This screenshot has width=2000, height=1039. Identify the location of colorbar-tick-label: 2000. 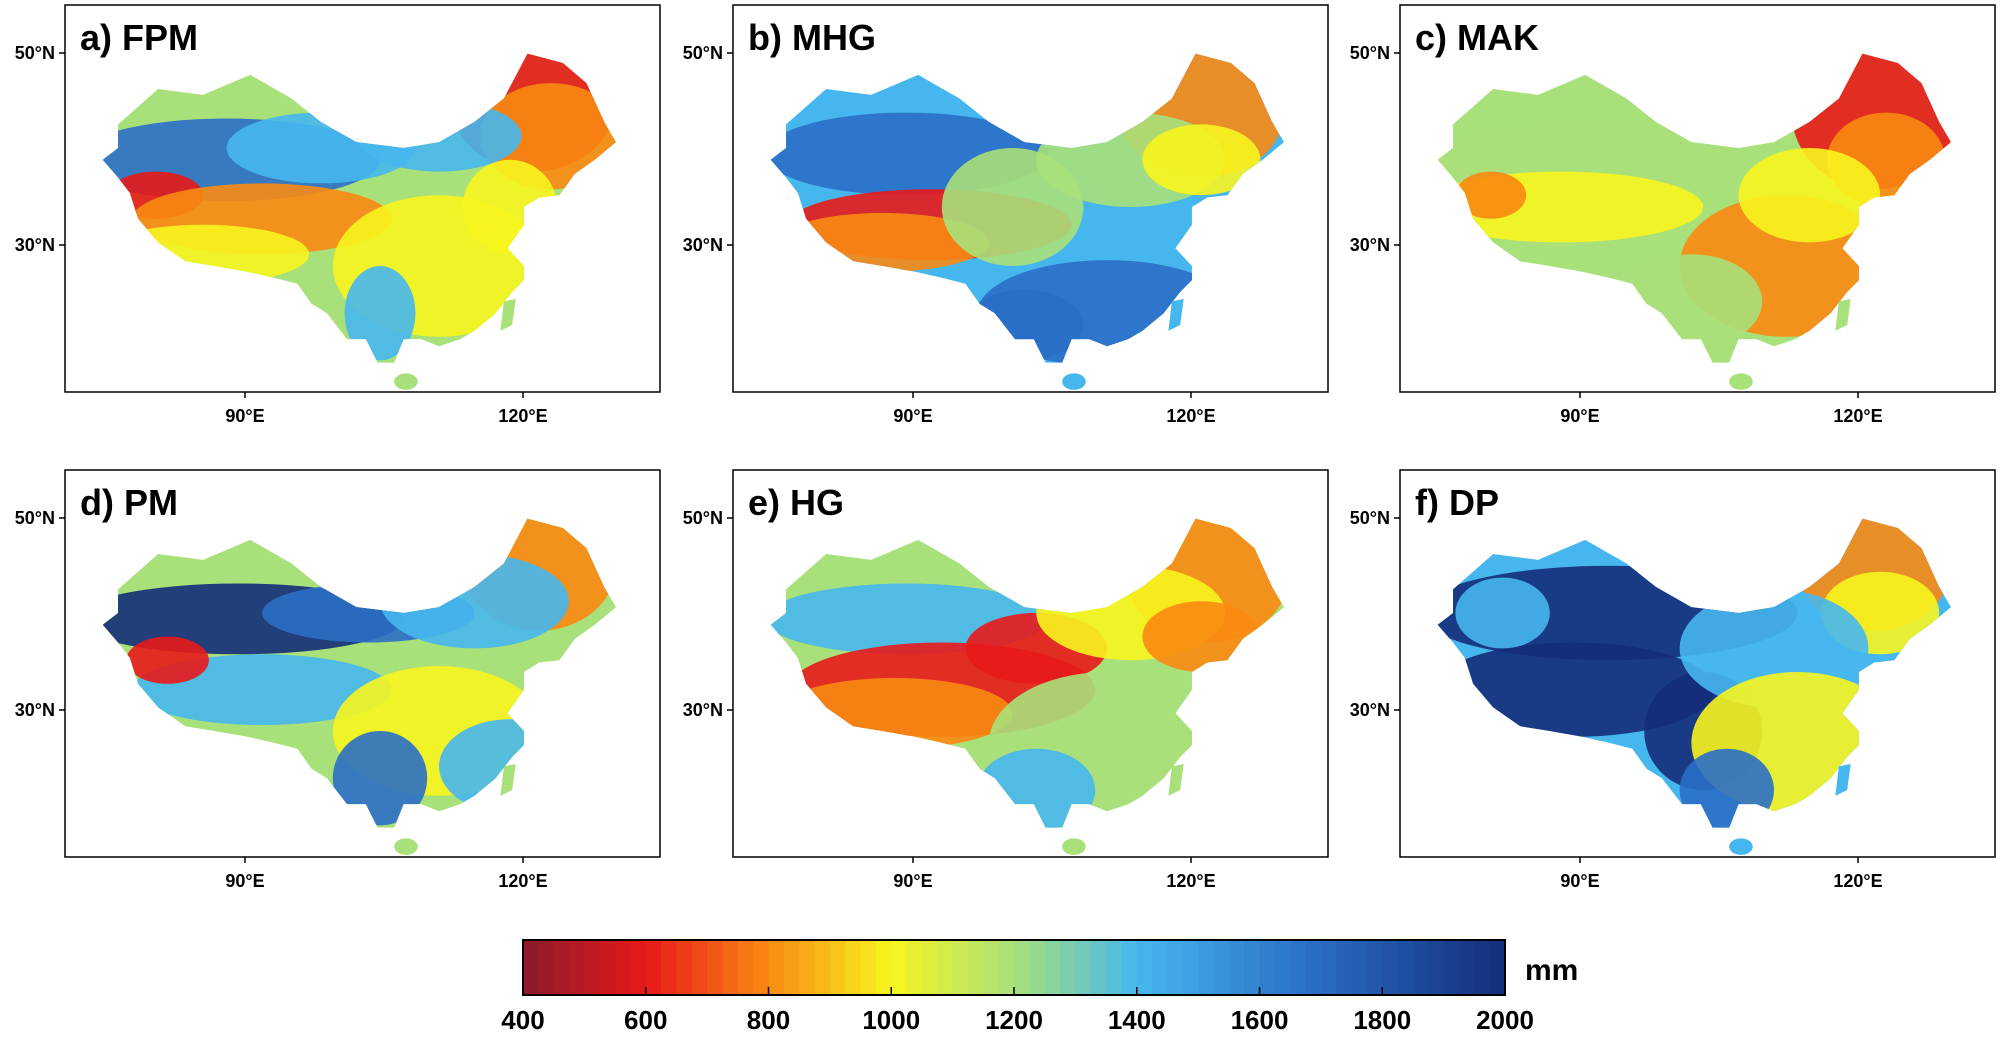
(1505, 1020).